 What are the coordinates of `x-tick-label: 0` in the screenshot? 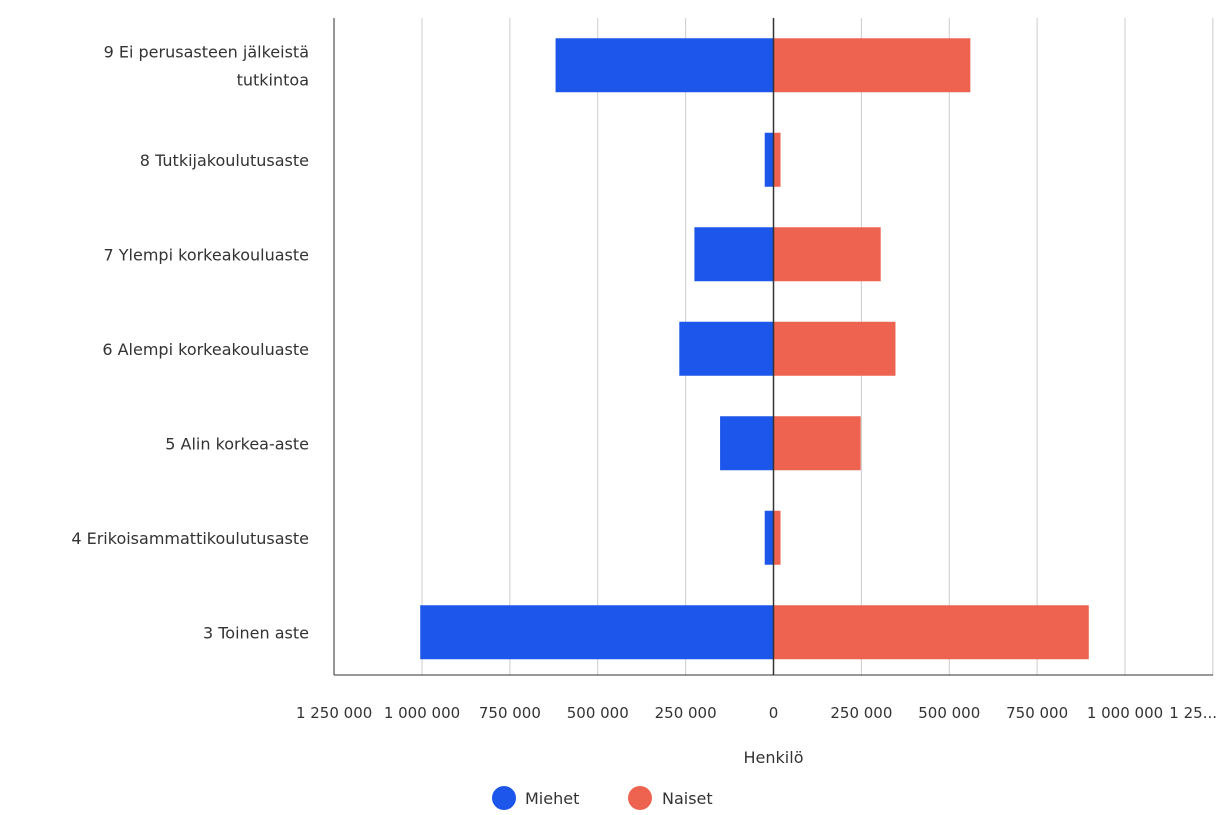 It's located at (774, 713).